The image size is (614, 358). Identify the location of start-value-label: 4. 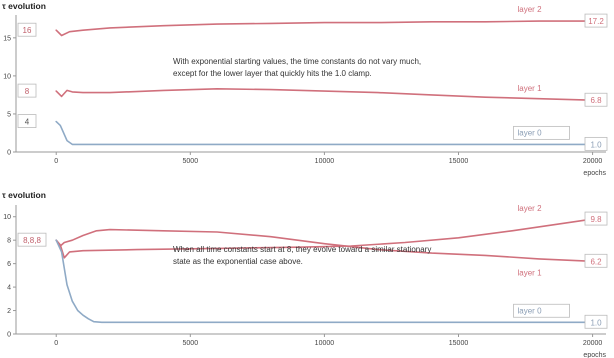
(27, 122).